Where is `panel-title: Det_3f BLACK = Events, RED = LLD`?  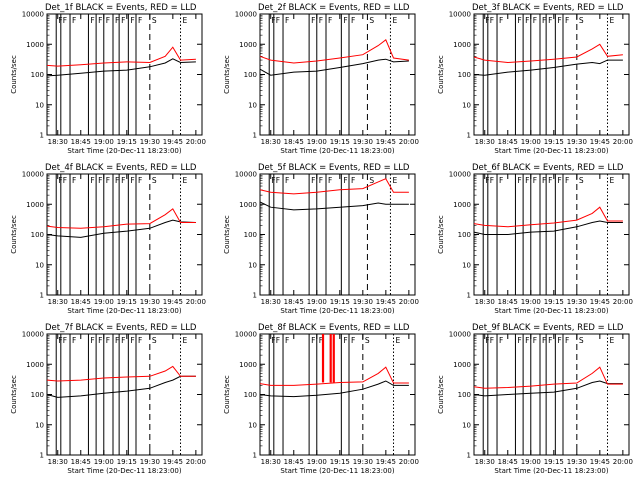 panel-title: Det_3f BLACK = Events, RED = LLD is located at coordinates (548, 8).